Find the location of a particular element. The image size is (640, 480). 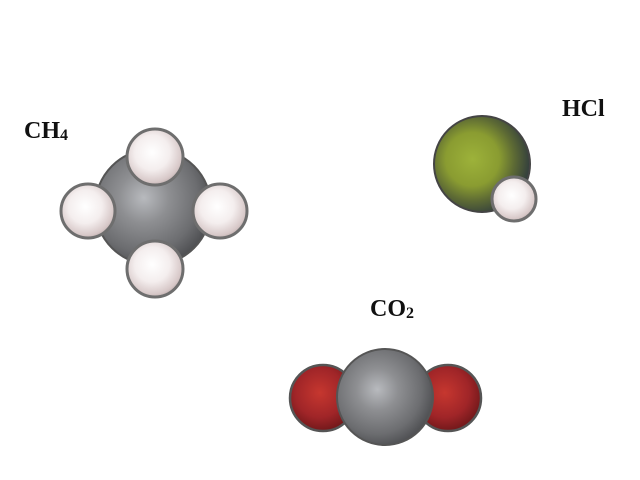

hydrogen-chloride-molecule is located at coordinates (485, 169).